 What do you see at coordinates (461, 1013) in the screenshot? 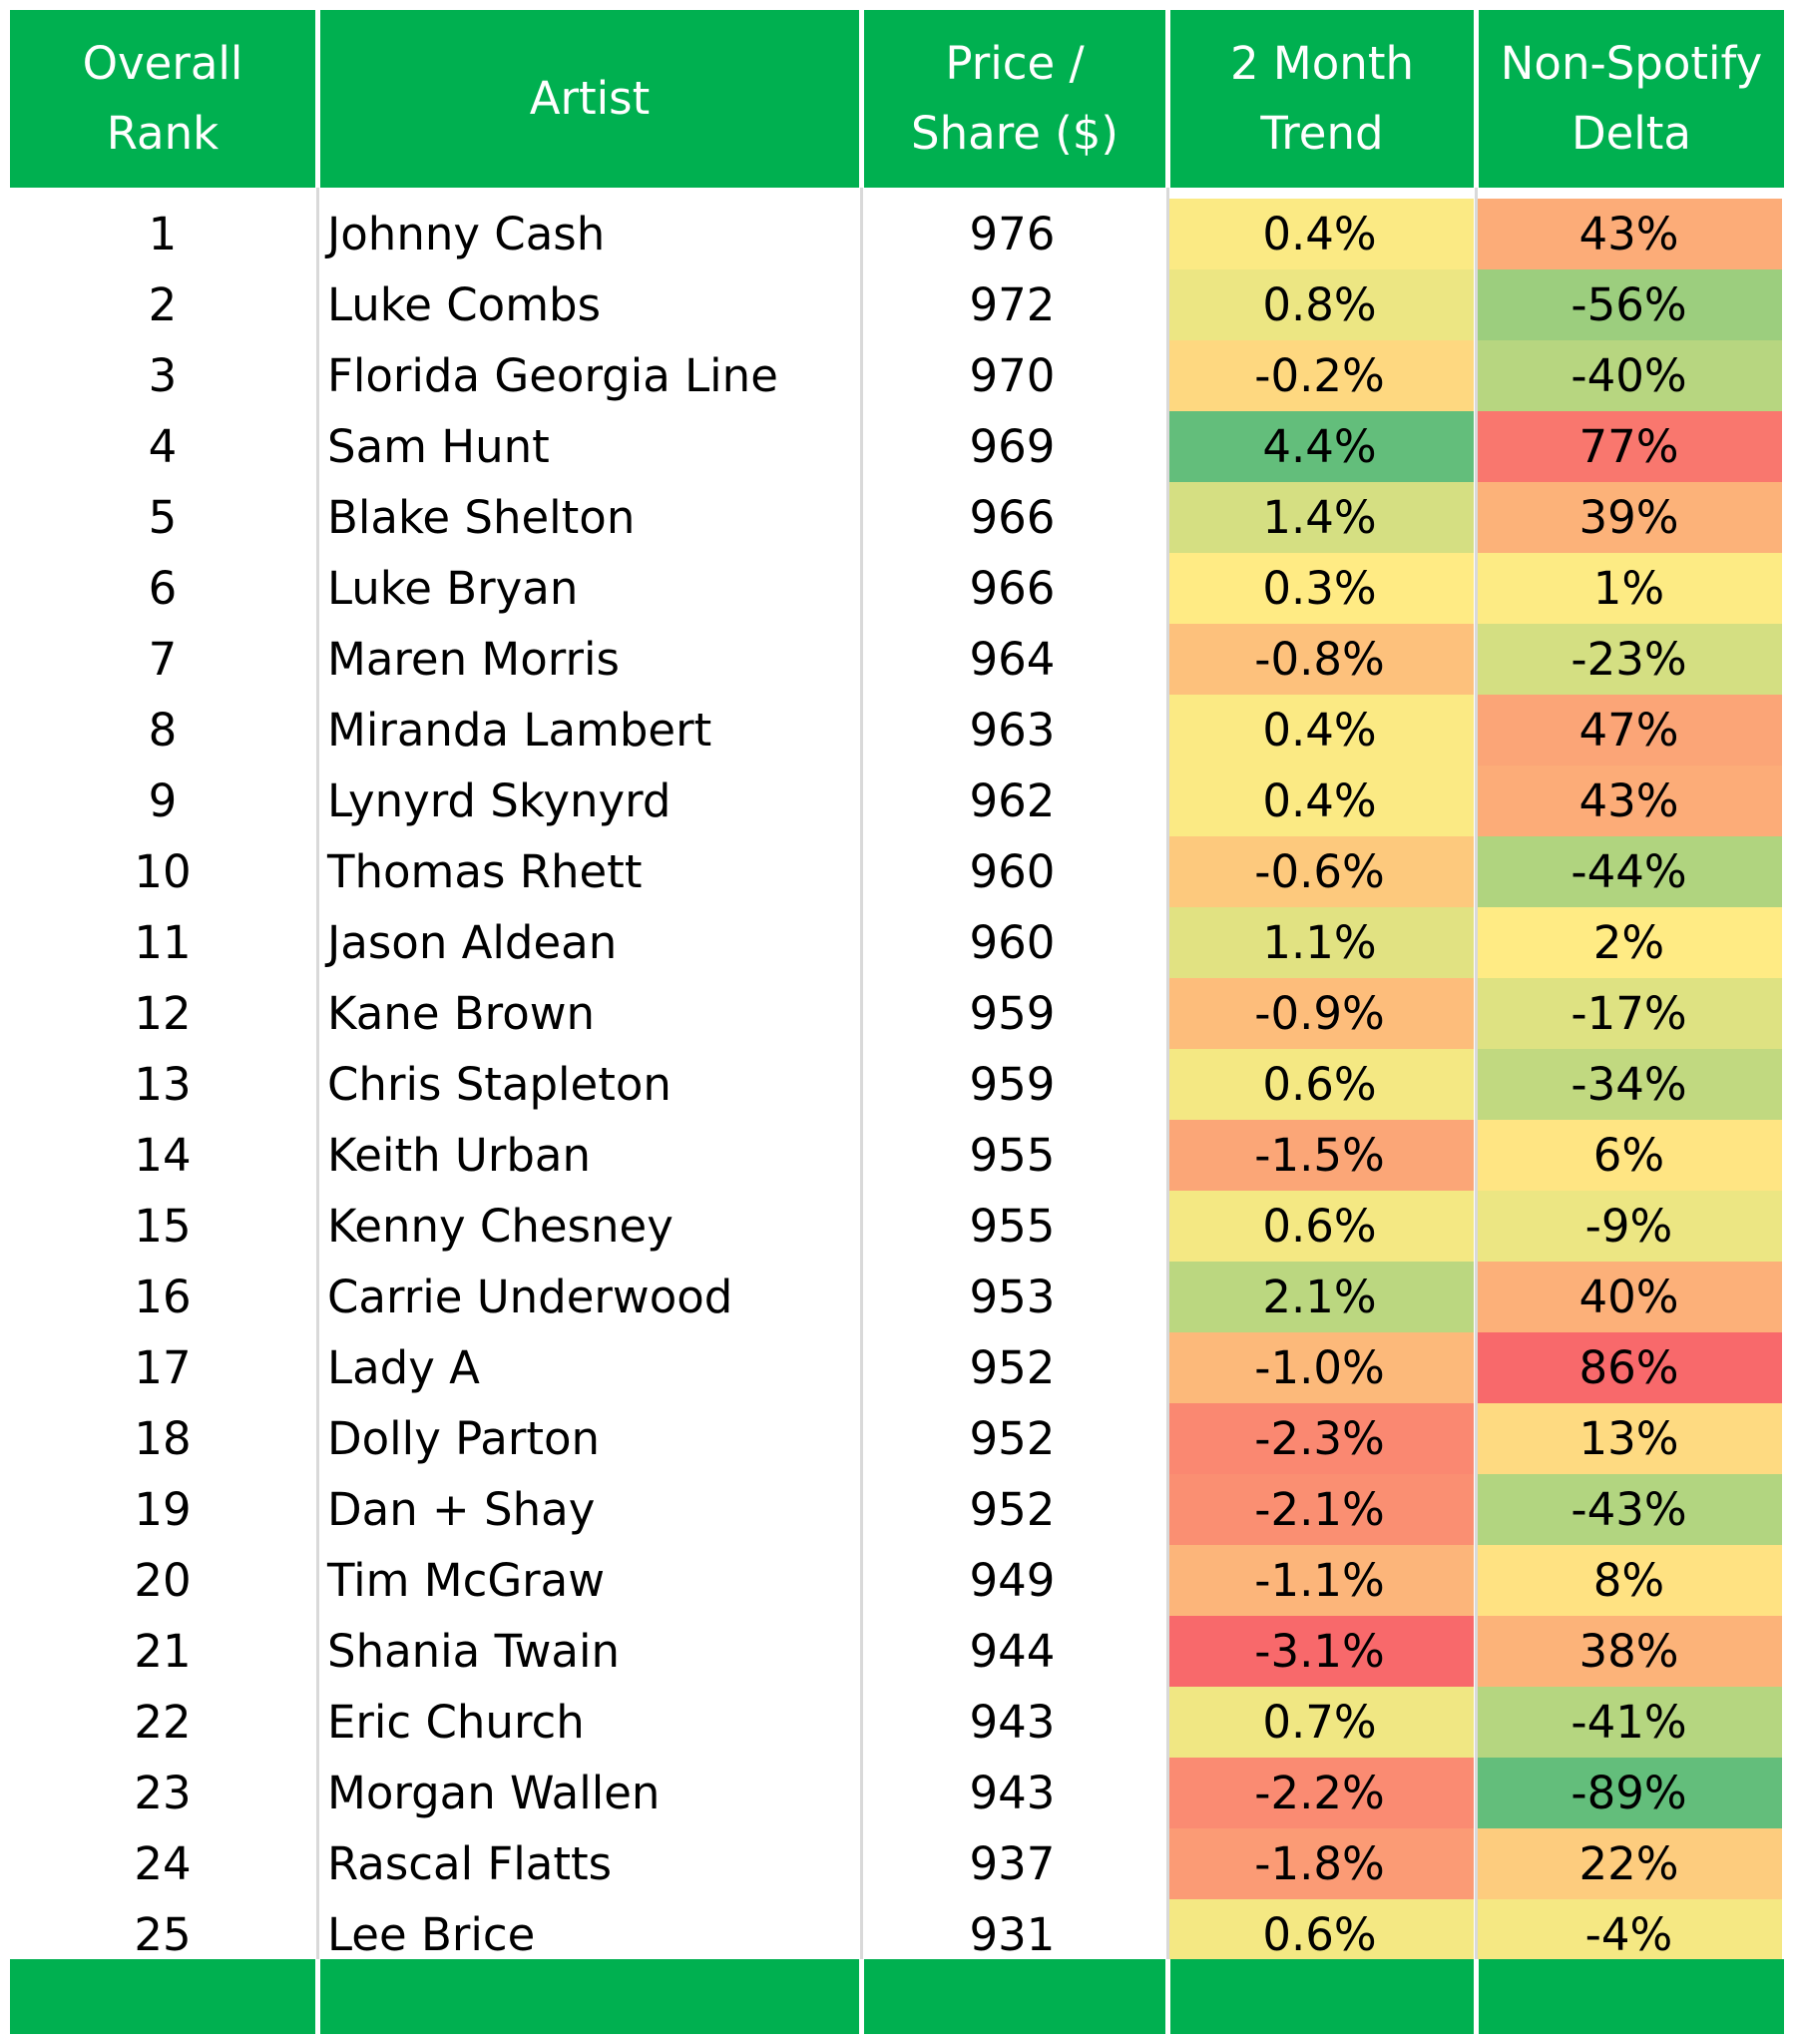
I see `artist-cell: Kane Brown` at bounding box center [461, 1013].